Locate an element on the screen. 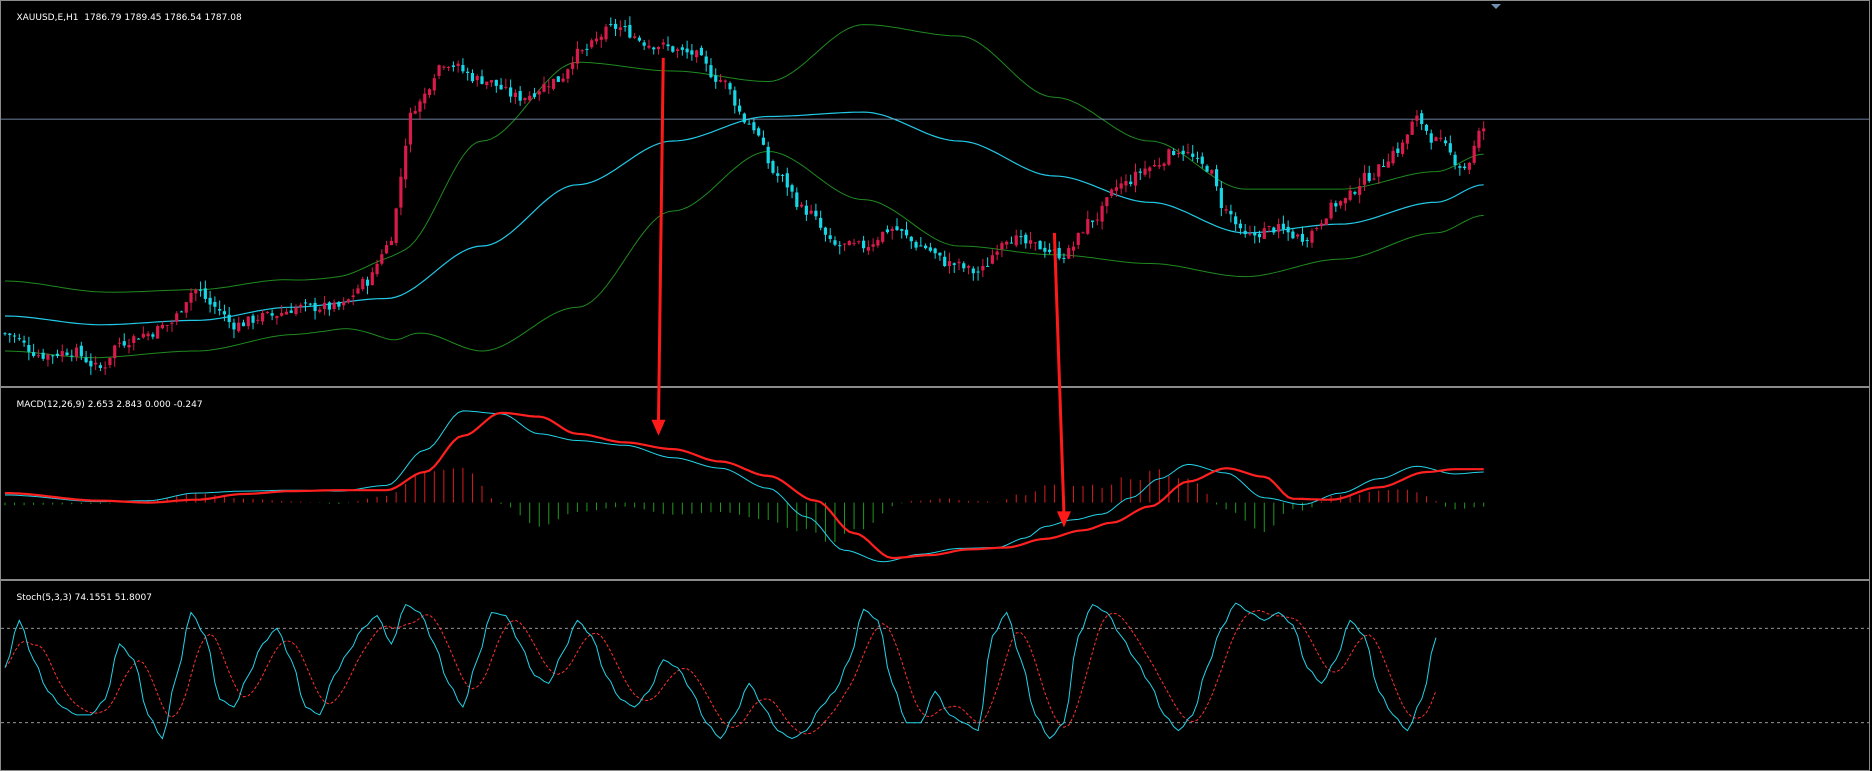  macd-values: 2.653 2.843 0.000 -0.247 is located at coordinates (145, 405).